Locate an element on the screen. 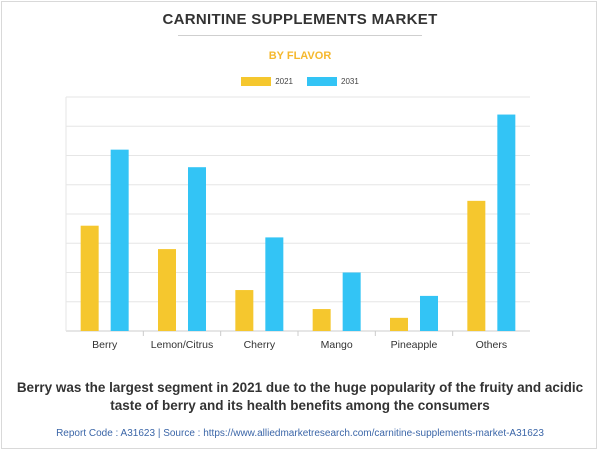  legend-swatch-2031 is located at coordinates (322, 81).